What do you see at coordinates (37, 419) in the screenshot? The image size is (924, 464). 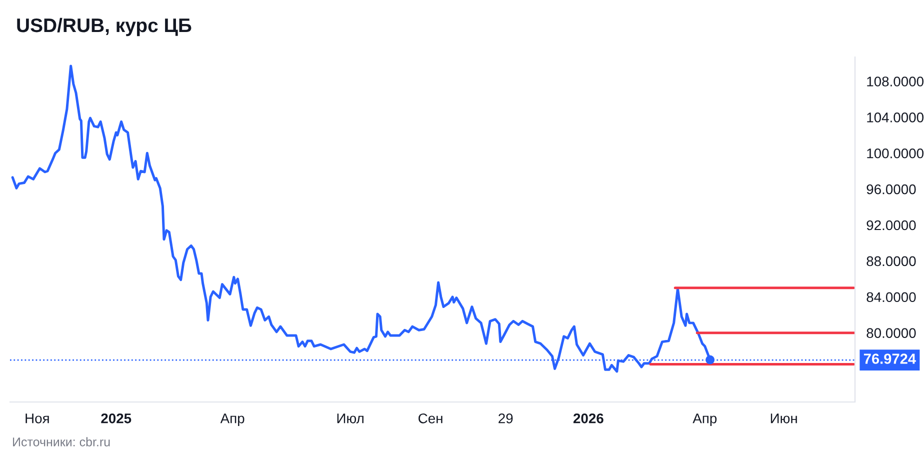 I see `x-tick-label: Ноя` at bounding box center [37, 419].